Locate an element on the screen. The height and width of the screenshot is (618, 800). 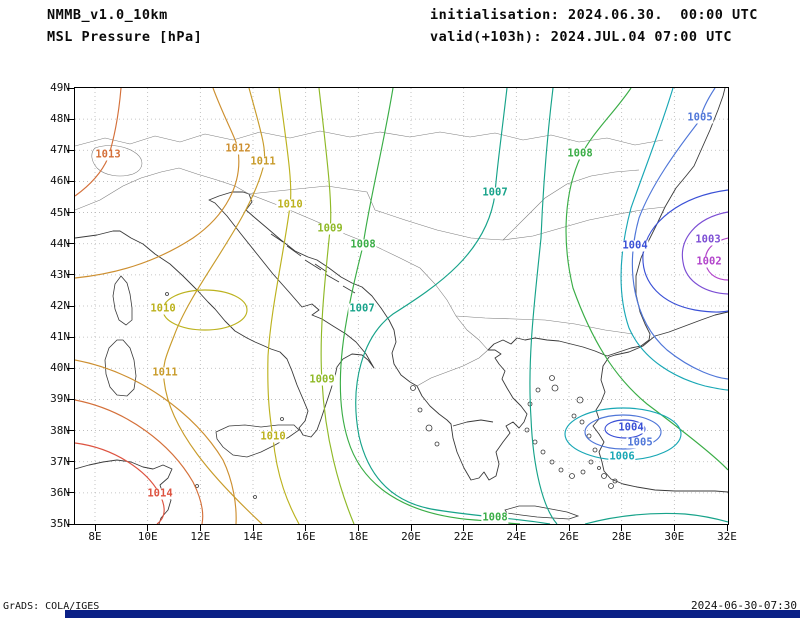
grads-credit: GrADS: COLA/IGES is located at coordinates (51, 606).